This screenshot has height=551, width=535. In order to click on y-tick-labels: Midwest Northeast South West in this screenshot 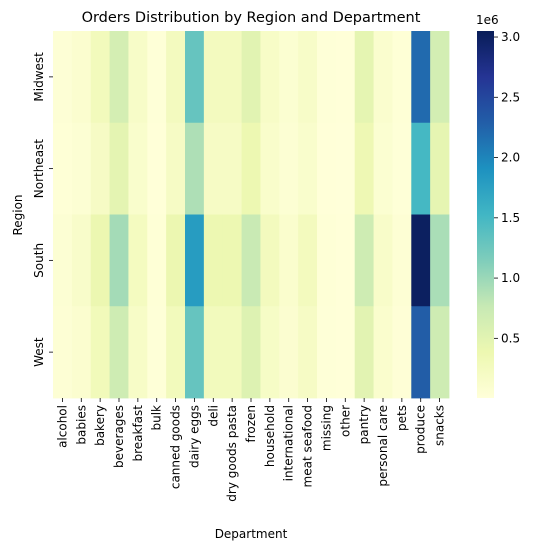, I will do `click(42, 209)`.